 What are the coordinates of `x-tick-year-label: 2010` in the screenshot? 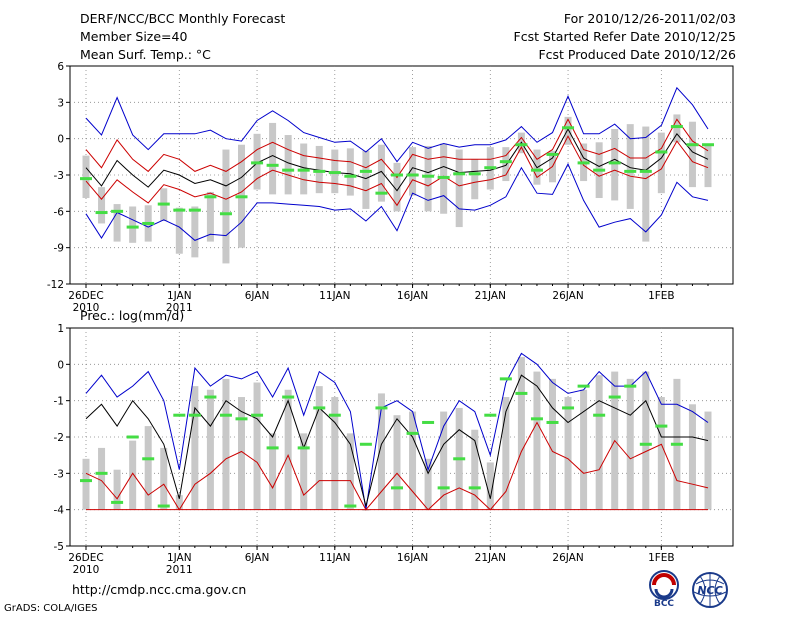 It's located at (86, 308).